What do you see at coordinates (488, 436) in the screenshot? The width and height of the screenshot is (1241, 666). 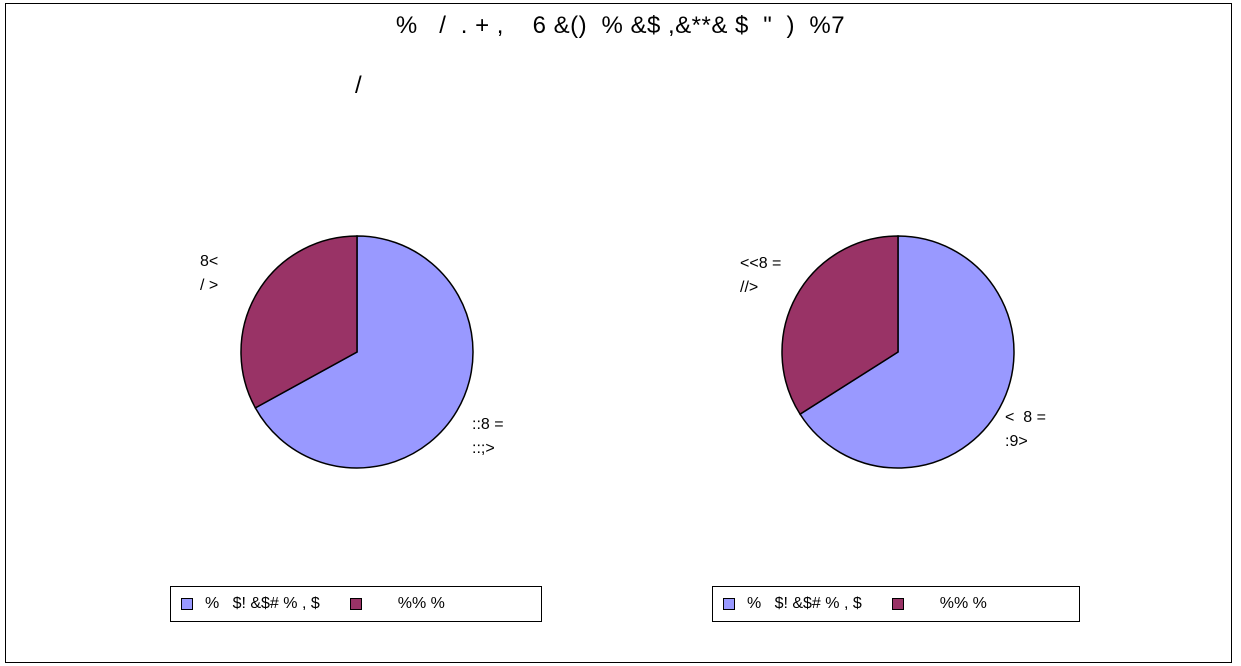 I see `slice-data-label: ::8 =::;>` at bounding box center [488, 436].